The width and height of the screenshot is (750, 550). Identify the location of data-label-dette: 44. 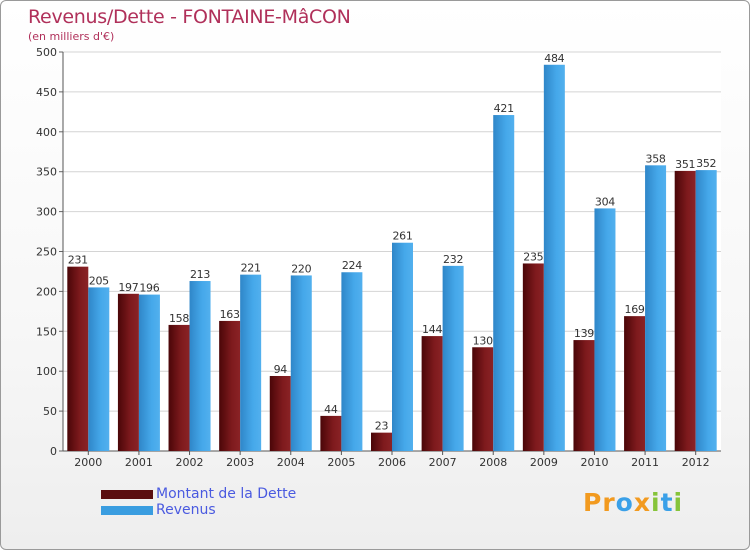
(331, 409).